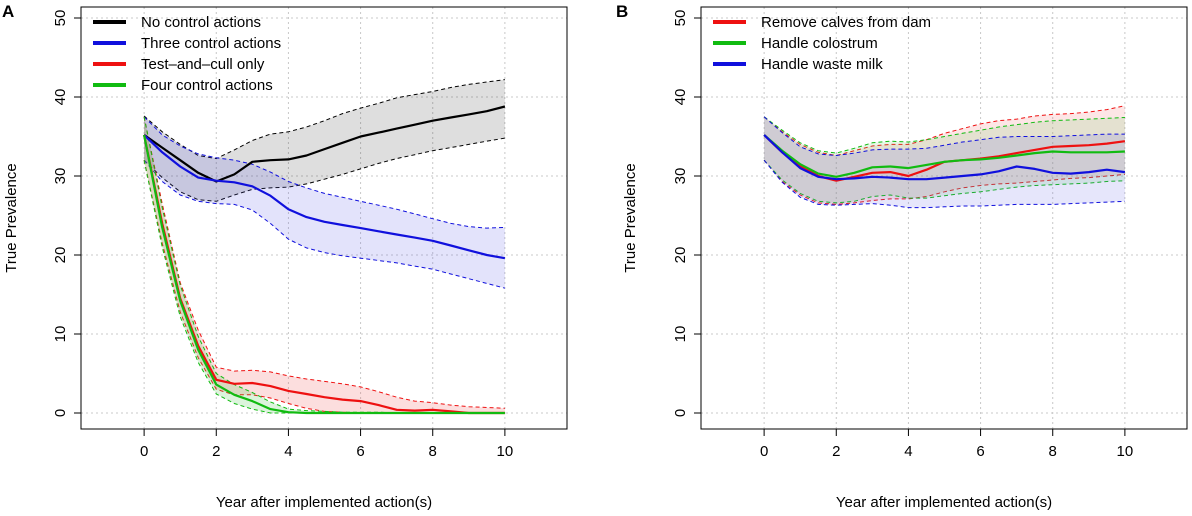  I want to click on panel-a-x-axis-title: Year after implemented action(s), so click(324, 502).